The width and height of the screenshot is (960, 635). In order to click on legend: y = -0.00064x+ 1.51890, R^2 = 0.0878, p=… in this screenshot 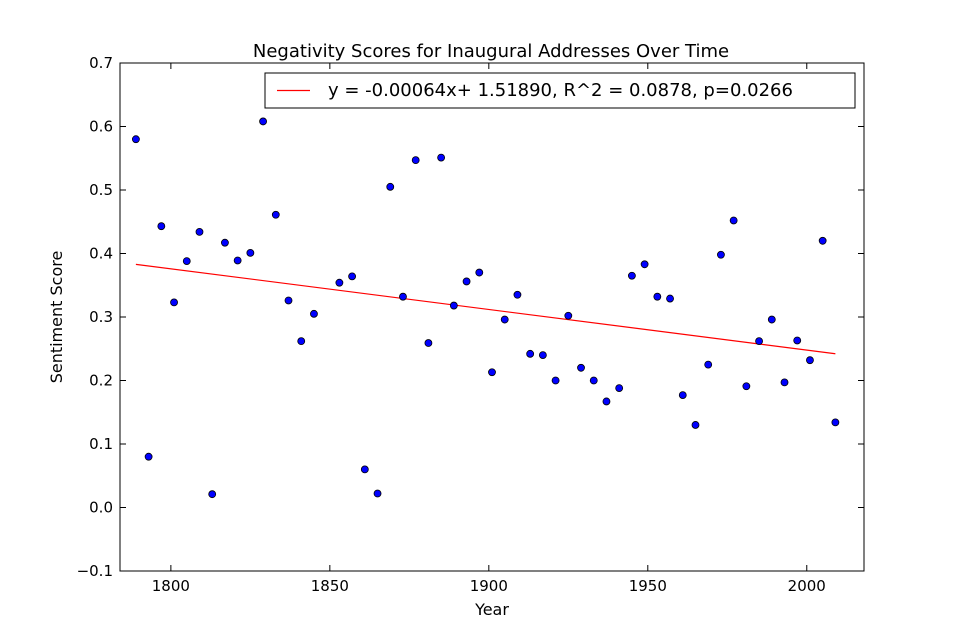, I will do `click(560, 90)`.